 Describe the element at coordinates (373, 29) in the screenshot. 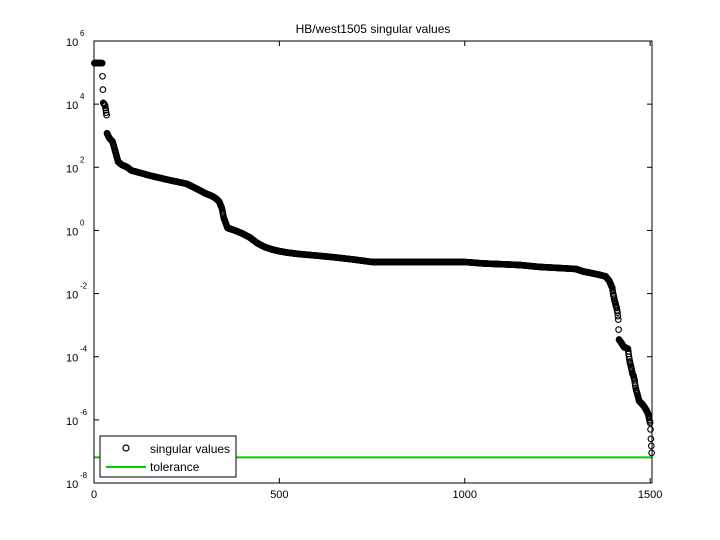

I see `chart-title: HB/west1505 singular values` at that location.